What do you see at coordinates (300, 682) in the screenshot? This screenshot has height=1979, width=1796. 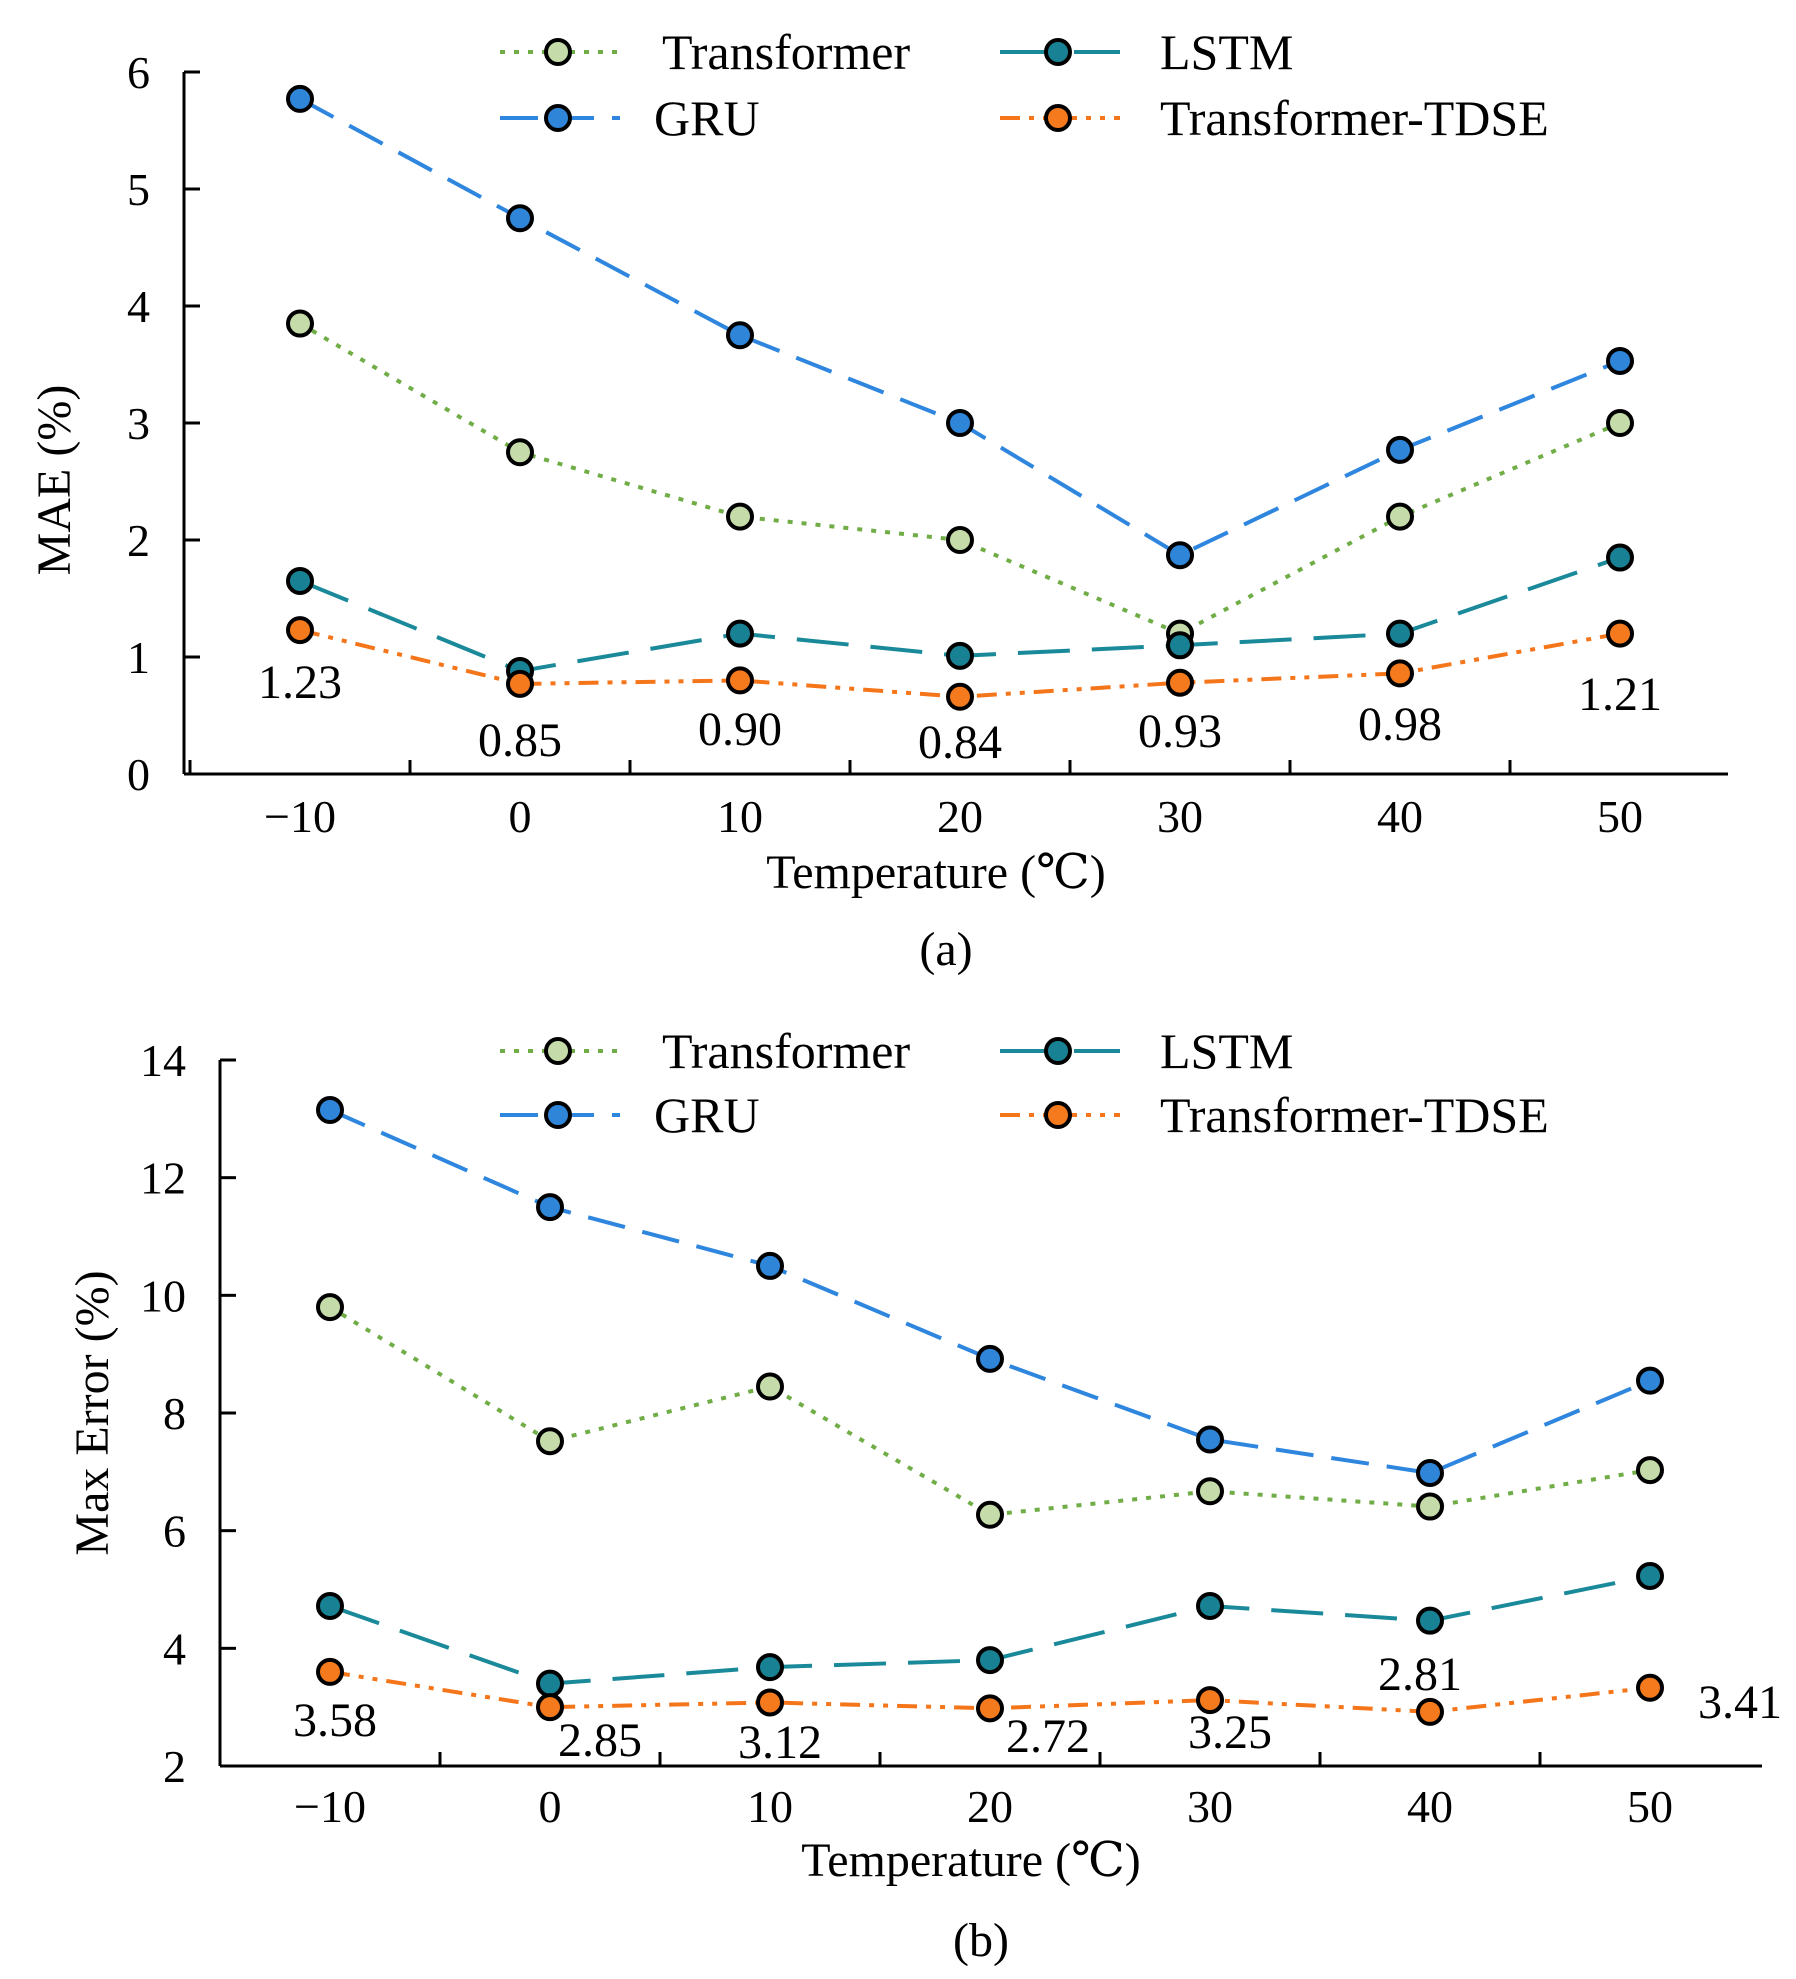 I see `data-label: 1.23` at bounding box center [300, 682].